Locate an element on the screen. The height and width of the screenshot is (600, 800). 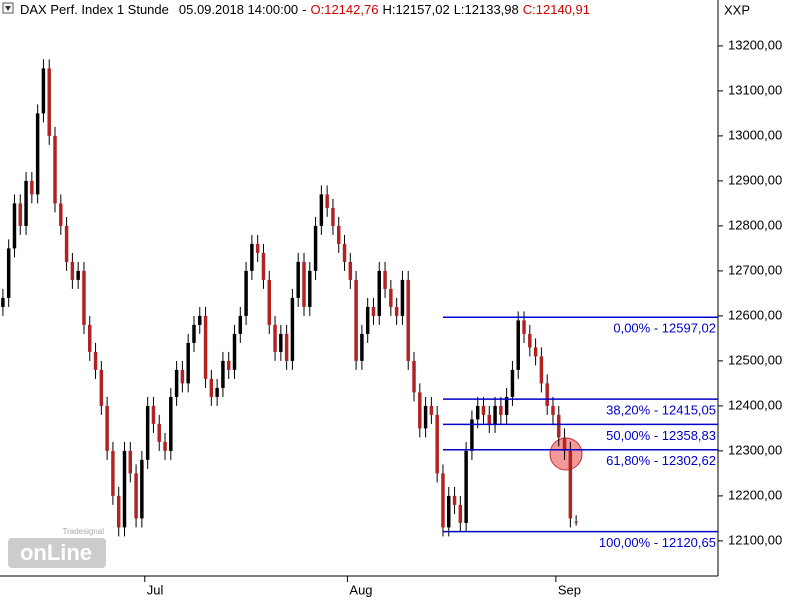
y-tick-label: 12800,00 is located at coordinates (755, 224).